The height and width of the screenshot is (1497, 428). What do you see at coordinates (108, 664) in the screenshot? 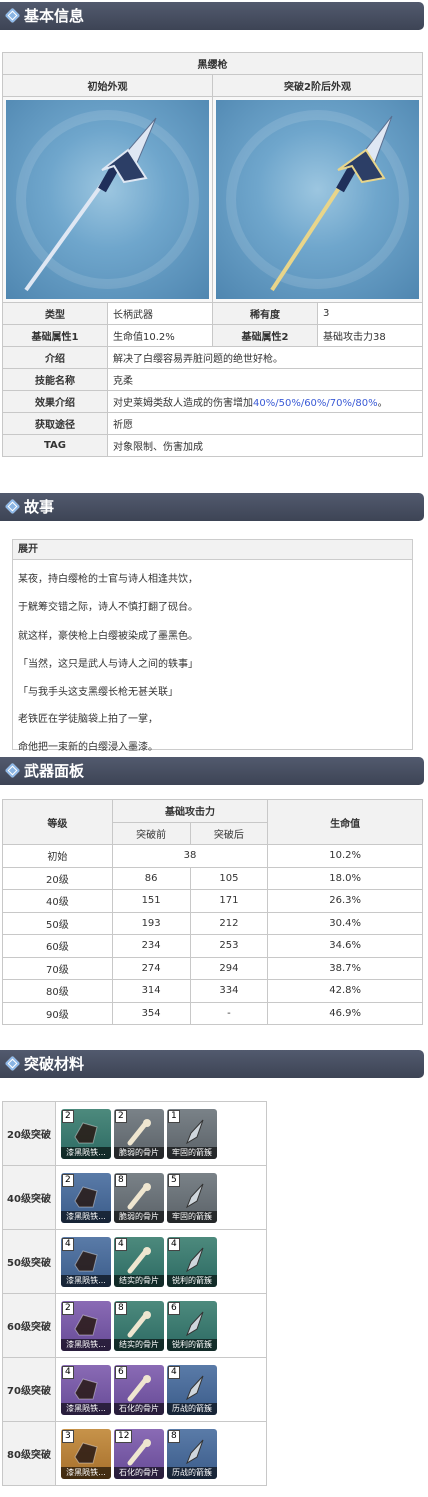
I see `story-line: 「当然，这只是武人与诗人之间的轶事」` at bounding box center [108, 664].